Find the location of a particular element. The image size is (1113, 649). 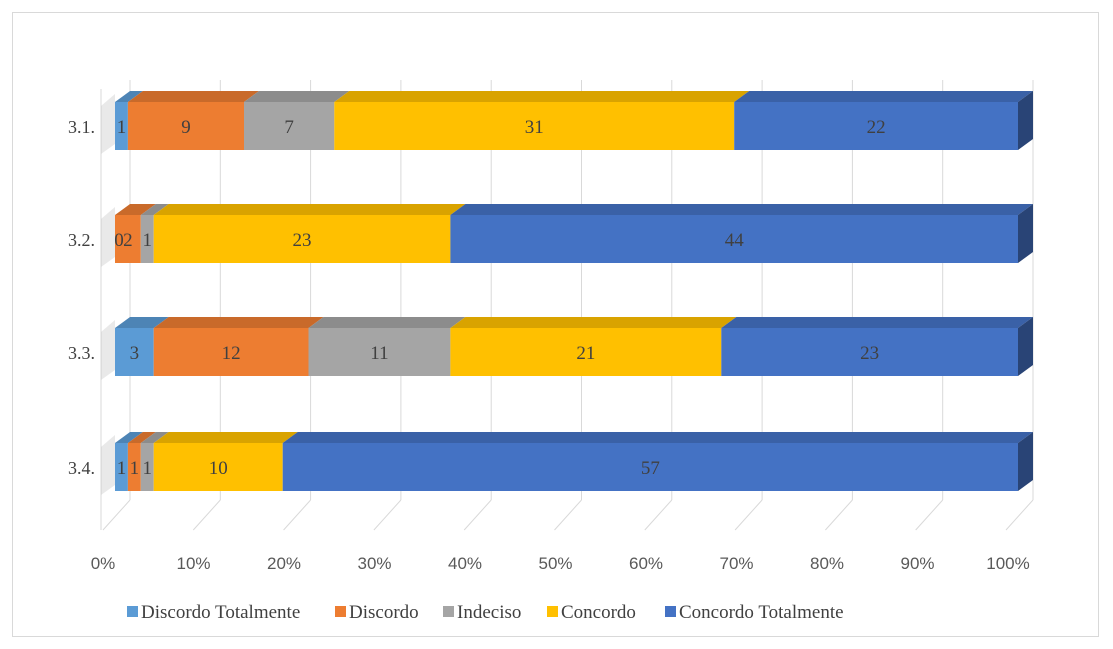

data-label: 12 is located at coordinates (231, 353).